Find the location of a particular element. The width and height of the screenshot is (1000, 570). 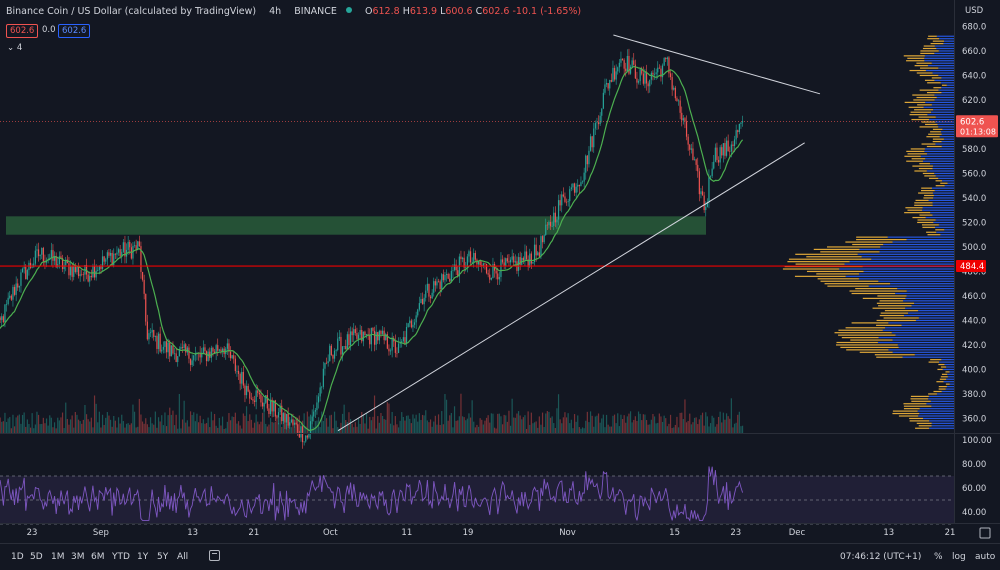

buy-price-box: 602.6 is located at coordinates (74, 31).